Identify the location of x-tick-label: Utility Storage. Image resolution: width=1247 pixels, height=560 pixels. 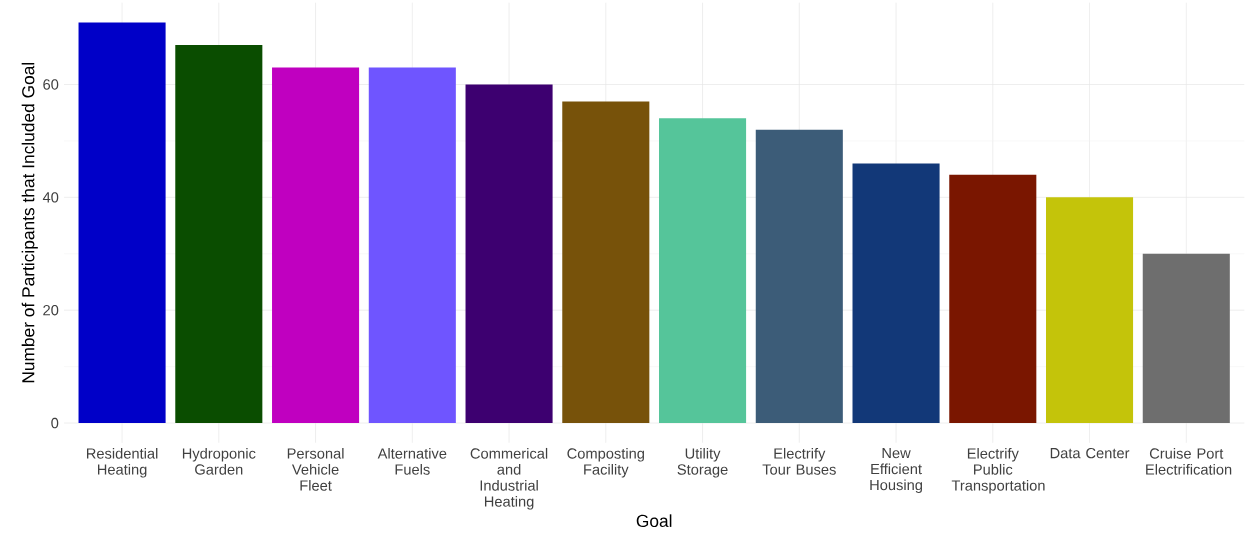
(702, 462).